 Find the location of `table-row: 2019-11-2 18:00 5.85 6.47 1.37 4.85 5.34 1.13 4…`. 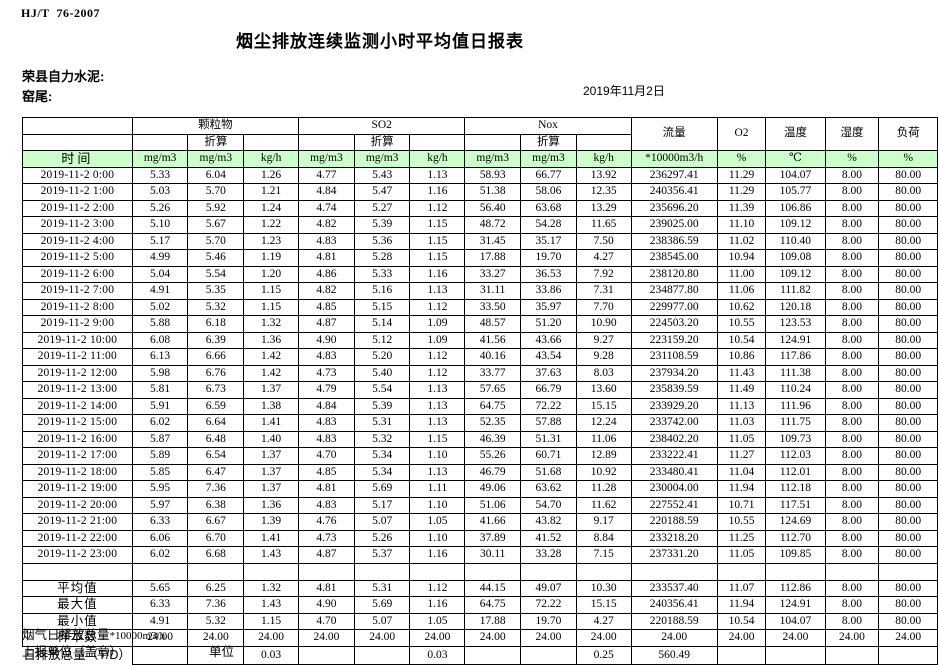

table-row: 2019-11-2 18:00 5.85 6.47 1.37 4.85 5.34 1.13 4… is located at coordinates (480, 472).